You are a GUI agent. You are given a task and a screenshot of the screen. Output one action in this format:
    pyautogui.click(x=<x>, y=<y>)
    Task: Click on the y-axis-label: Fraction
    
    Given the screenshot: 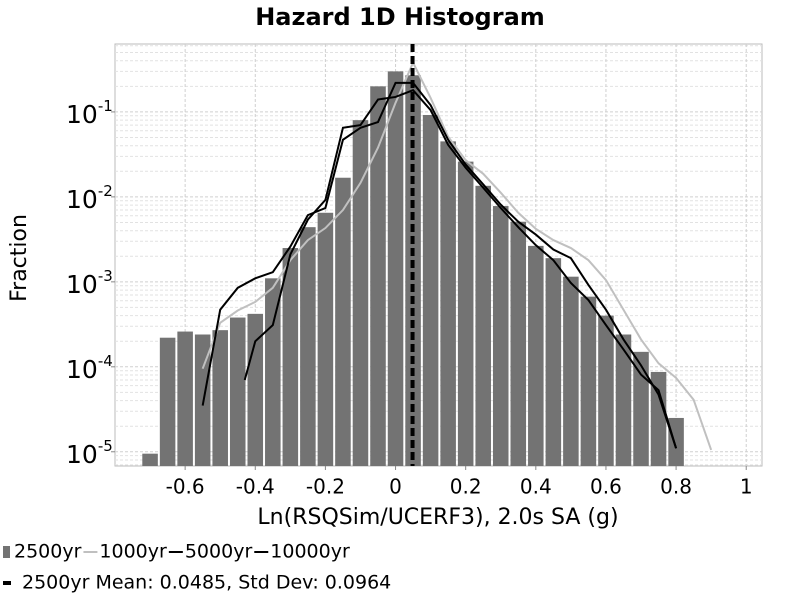 What is the action you would take?
    pyautogui.click(x=19, y=258)
    